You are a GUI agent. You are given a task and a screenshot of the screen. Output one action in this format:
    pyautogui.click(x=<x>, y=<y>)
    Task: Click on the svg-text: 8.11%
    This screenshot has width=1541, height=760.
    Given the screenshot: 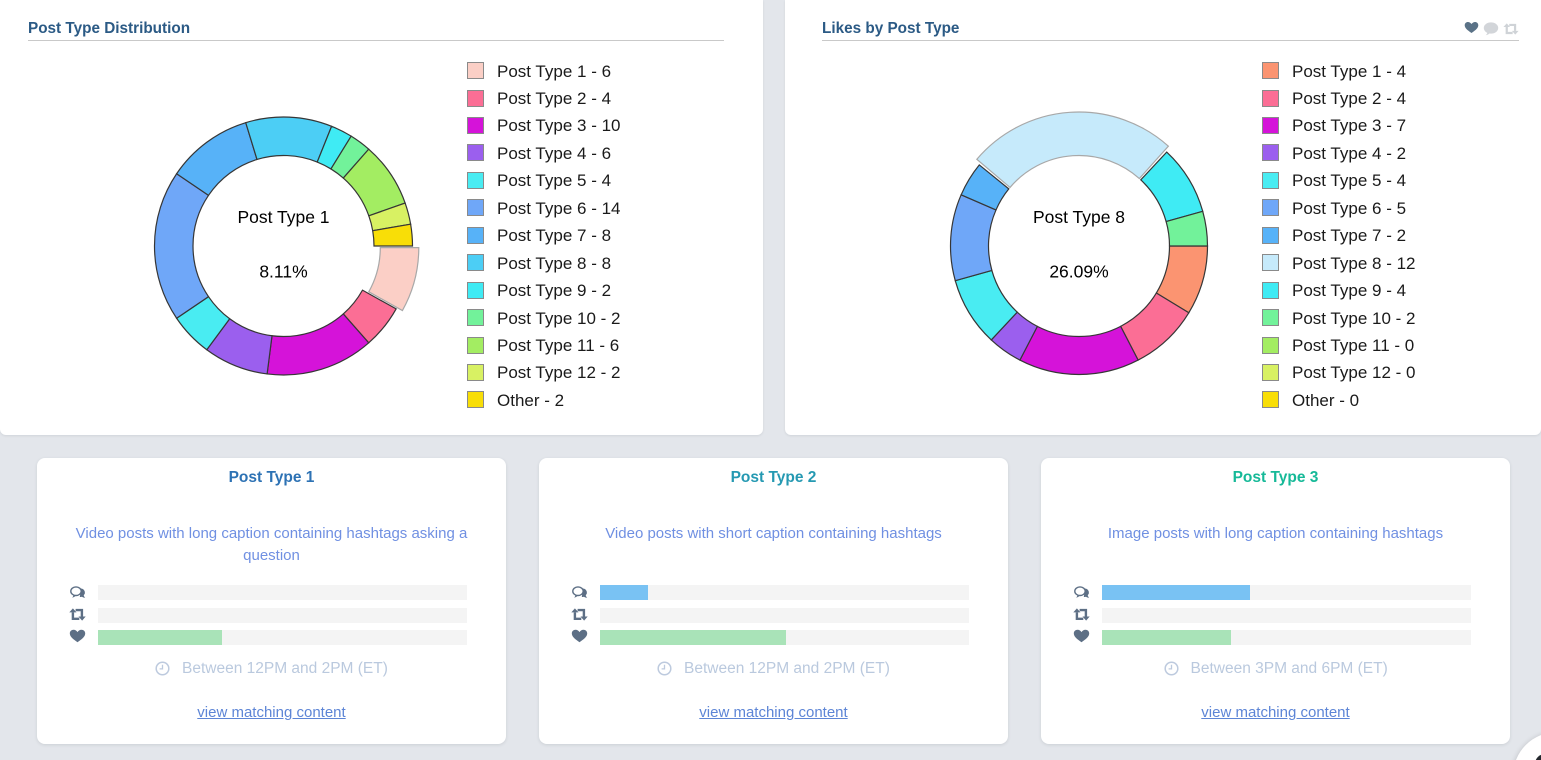 What is the action you would take?
    pyautogui.click(x=283, y=272)
    